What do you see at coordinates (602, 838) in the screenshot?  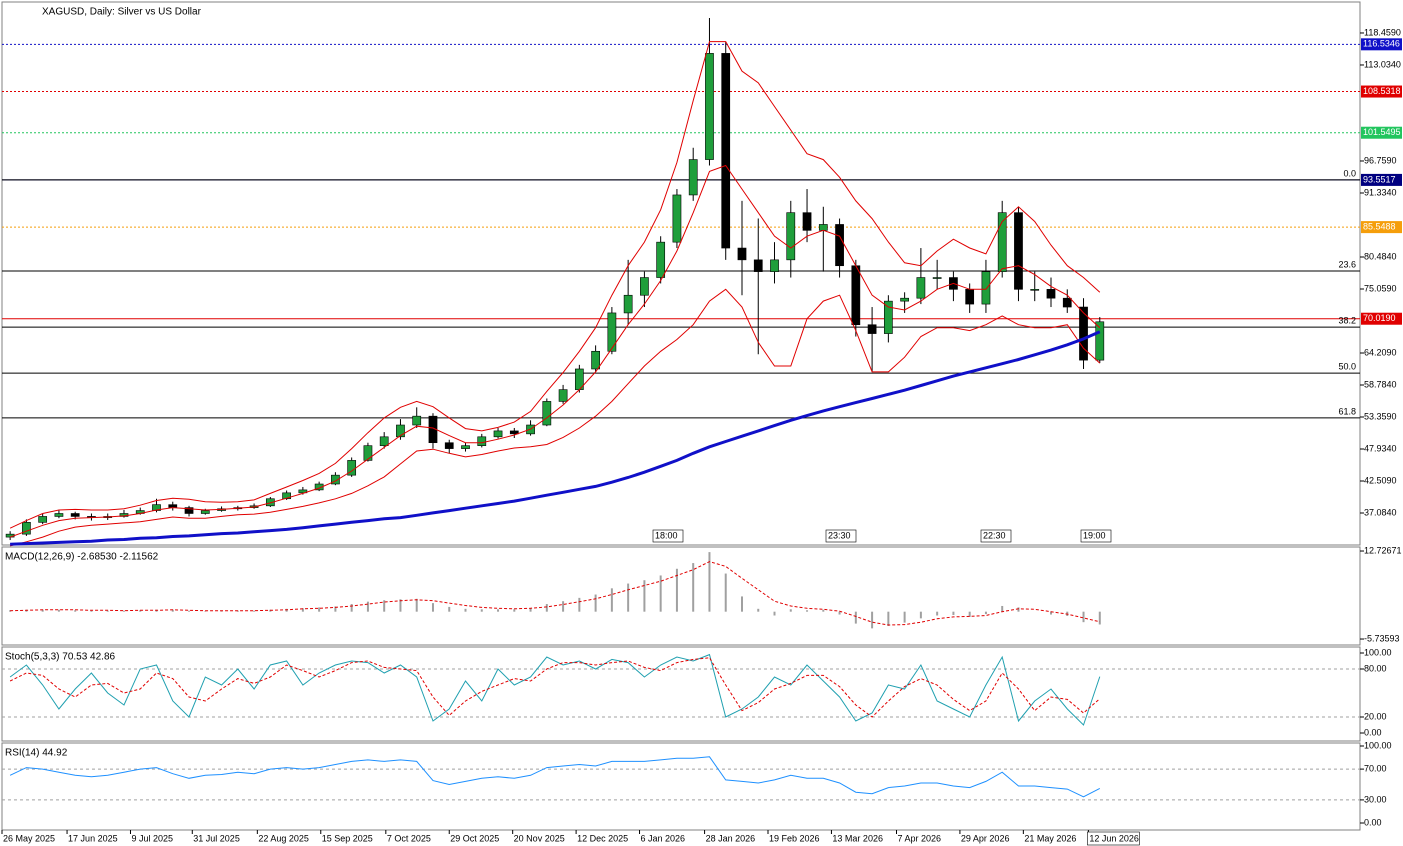 I see `x-tick-label: 12 Dec 2025` at bounding box center [602, 838].